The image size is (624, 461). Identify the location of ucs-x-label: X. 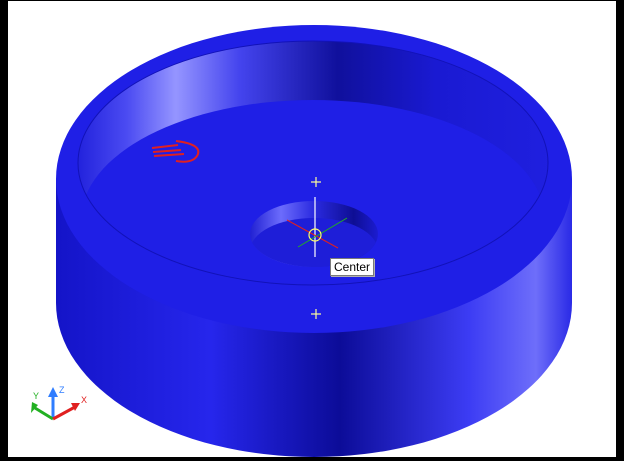
(84, 400).